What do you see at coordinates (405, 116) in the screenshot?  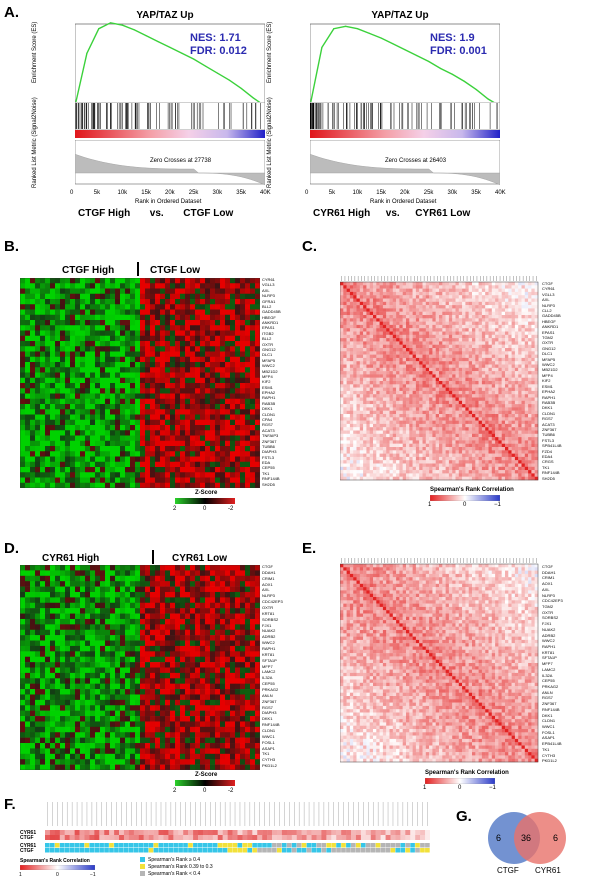 I see `gene-hit-barcode` at bounding box center [405, 116].